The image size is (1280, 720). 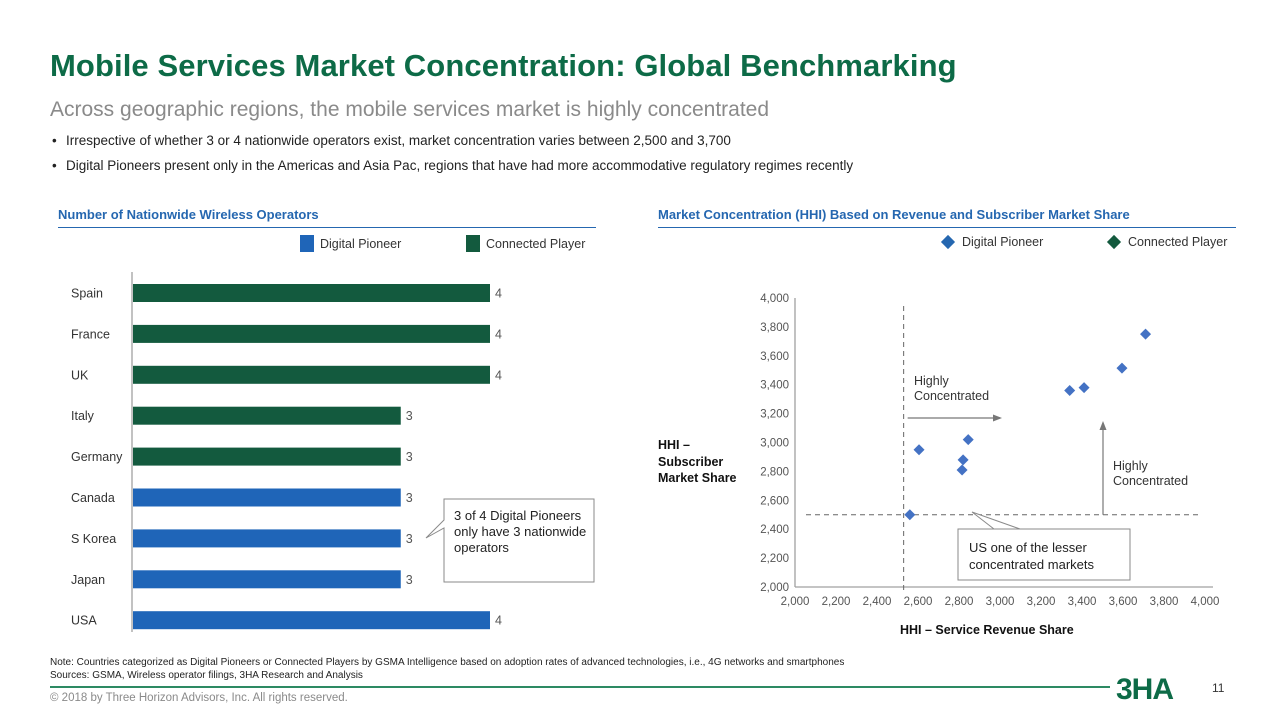 I want to click on highly-concentrated-right-label: Highly Concentrated, so click(x=951, y=389).